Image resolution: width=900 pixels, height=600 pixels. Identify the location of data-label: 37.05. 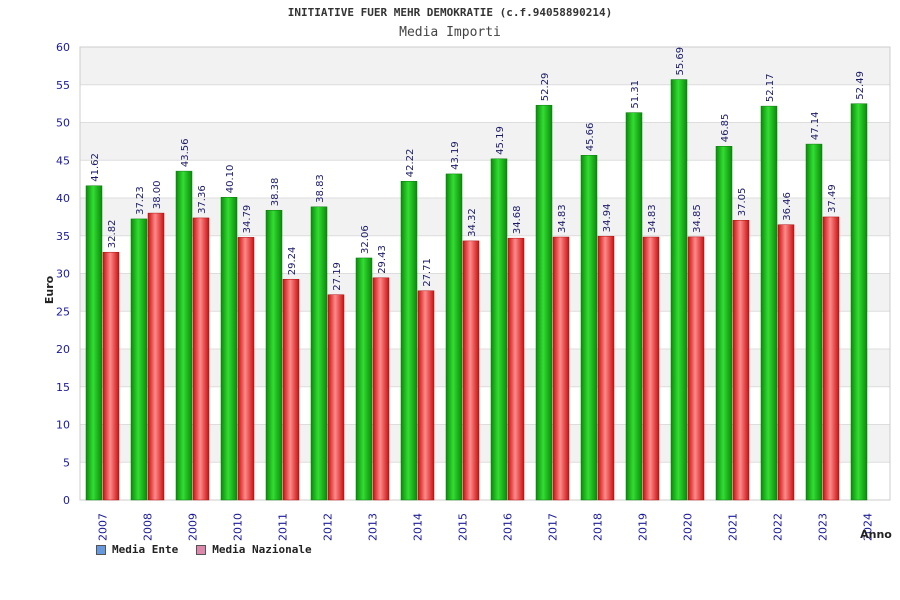
(742, 202).